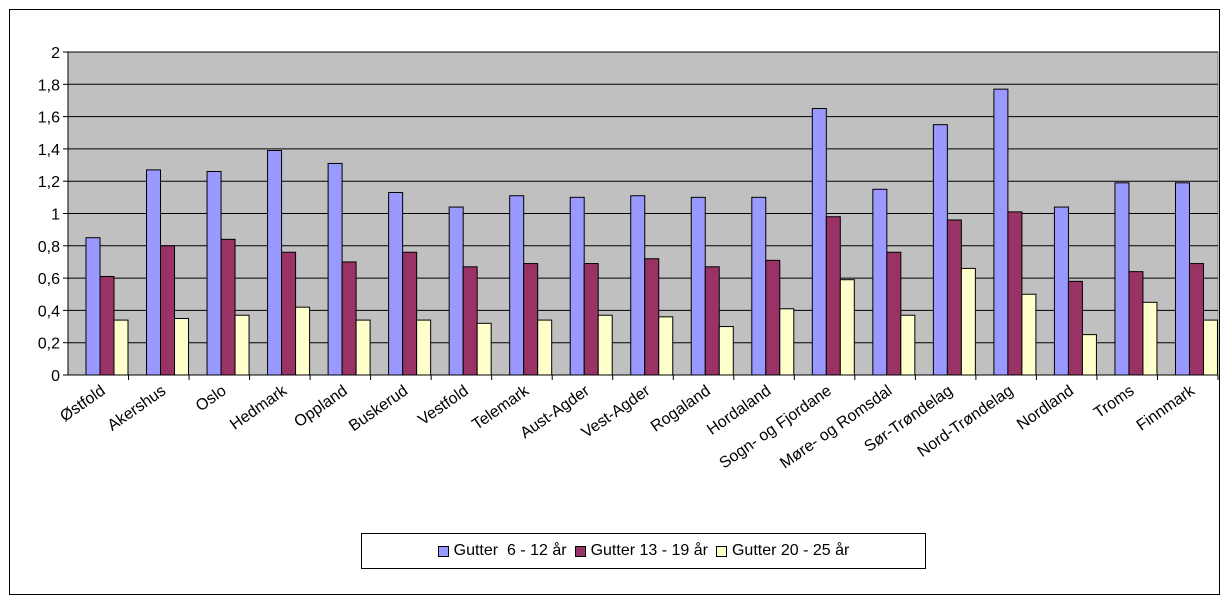 Image resolution: width=1225 pixels, height=600 pixels. What do you see at coordinates (616, 412) in the screenshot?
I see `x-tick-label: Vest-Agder` at bounding box center [616, 412].